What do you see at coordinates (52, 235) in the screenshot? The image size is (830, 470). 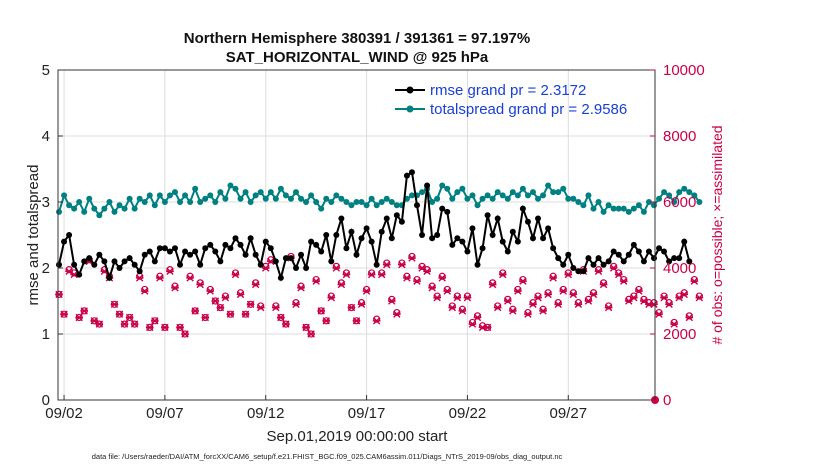 I see `y-axis-left: 0 1 2 3 4 5` at bounding box center [52, 235].